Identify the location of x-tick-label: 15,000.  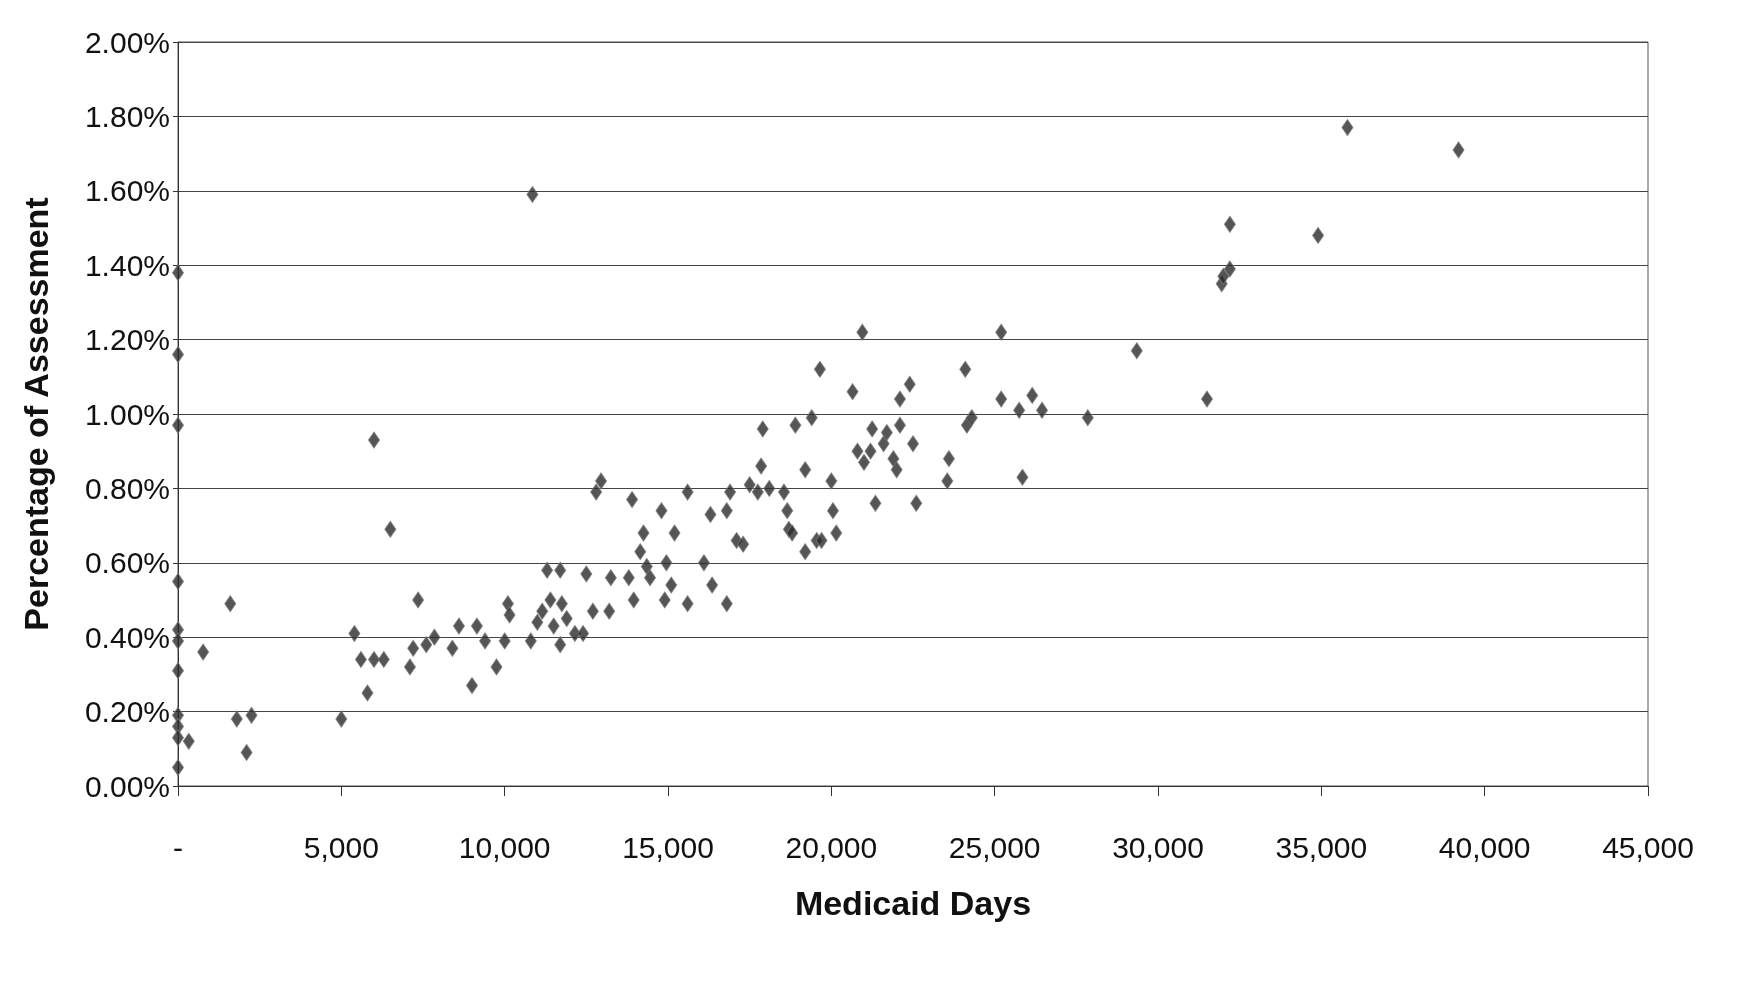
(668, 847).